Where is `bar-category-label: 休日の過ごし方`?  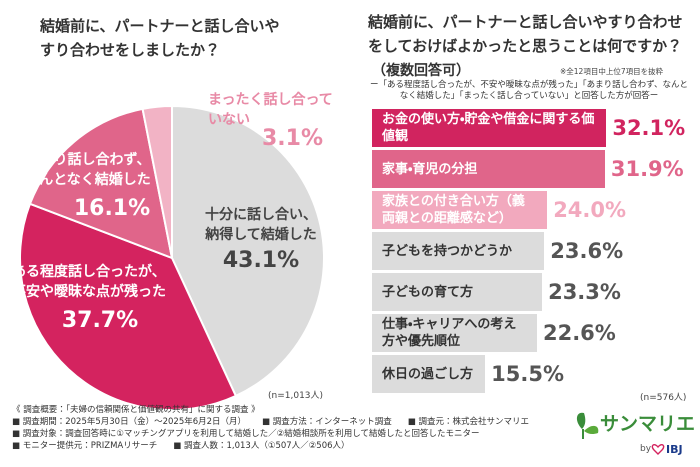
bar-category-label: 休日の過ごし方 is located at coordinates (428, 374).